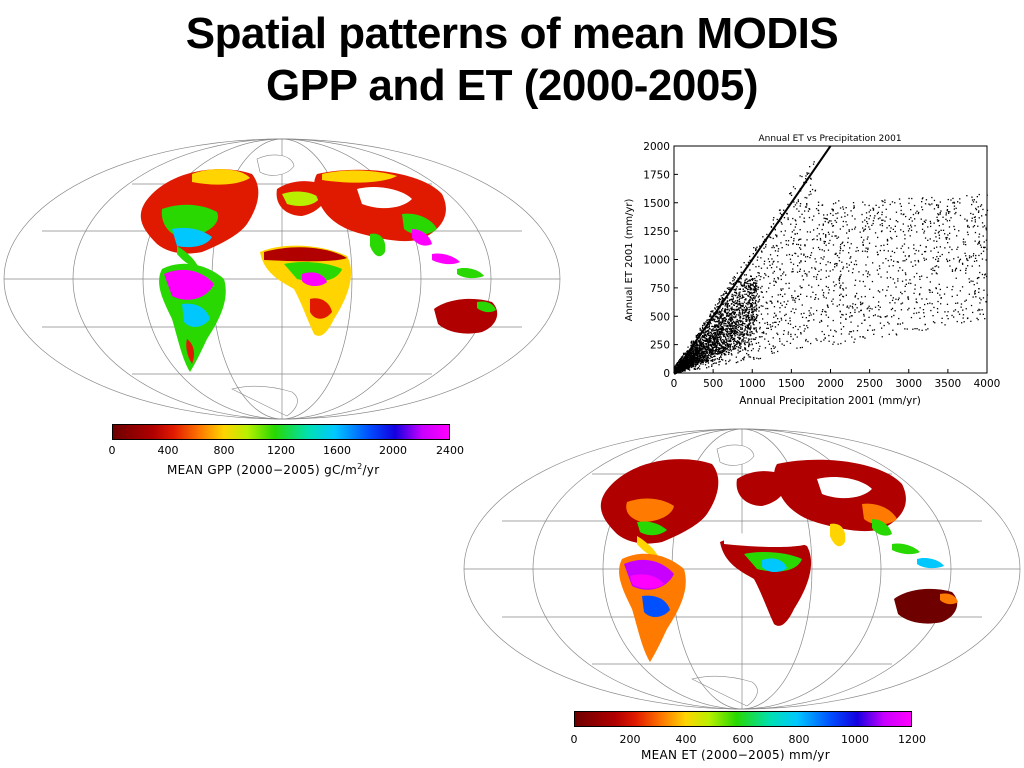 The image size is (1024, 768). Describe the element at coordinates (835, 379) in the screenshot. I see `scatter-x-ticks: 0 500 1000 1500 2000 2500 3000 3500 4000` at that location.